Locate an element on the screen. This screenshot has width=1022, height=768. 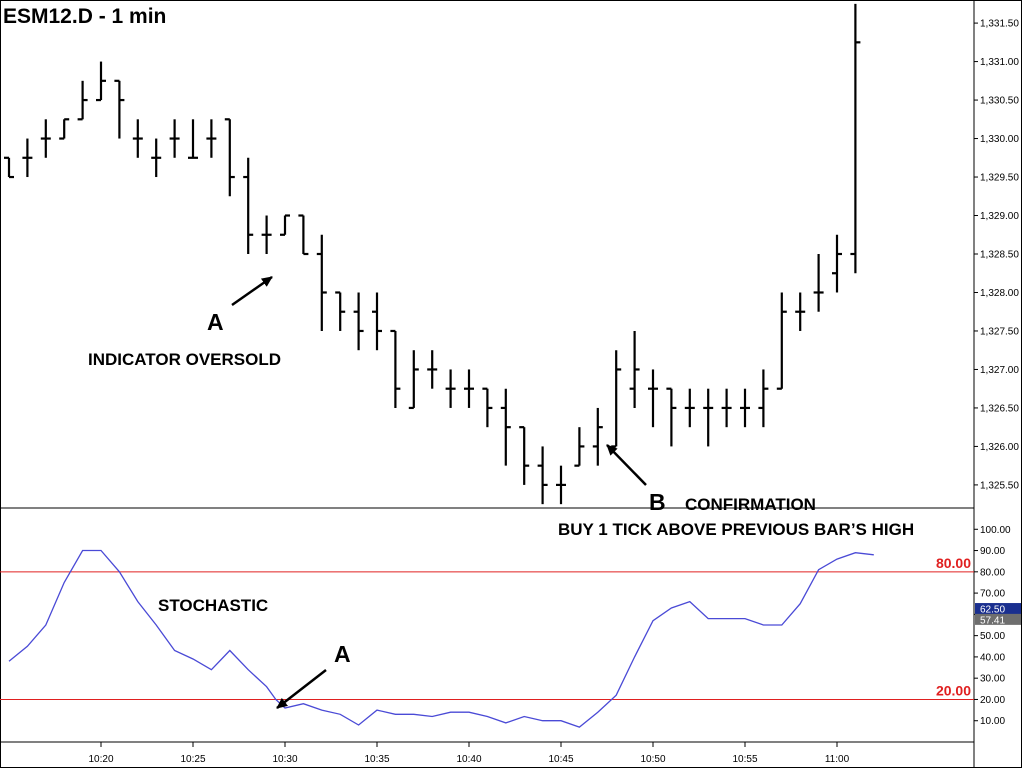
chart-title: ESM12.D - 1 min is located at coordinates (84, 16).